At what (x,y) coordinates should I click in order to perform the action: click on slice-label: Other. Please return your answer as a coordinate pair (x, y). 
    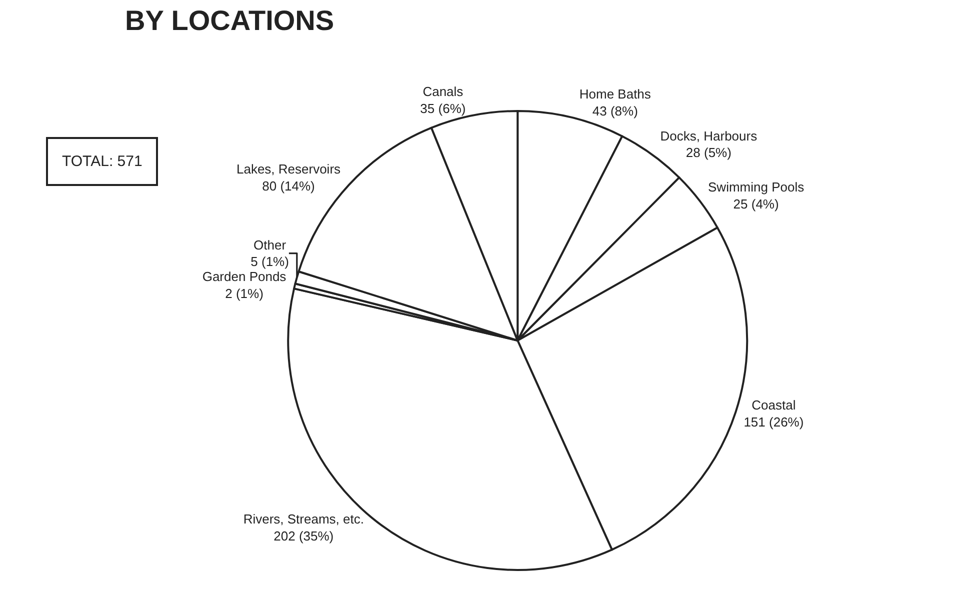
    Looking at the image, I should click on (270, 244).